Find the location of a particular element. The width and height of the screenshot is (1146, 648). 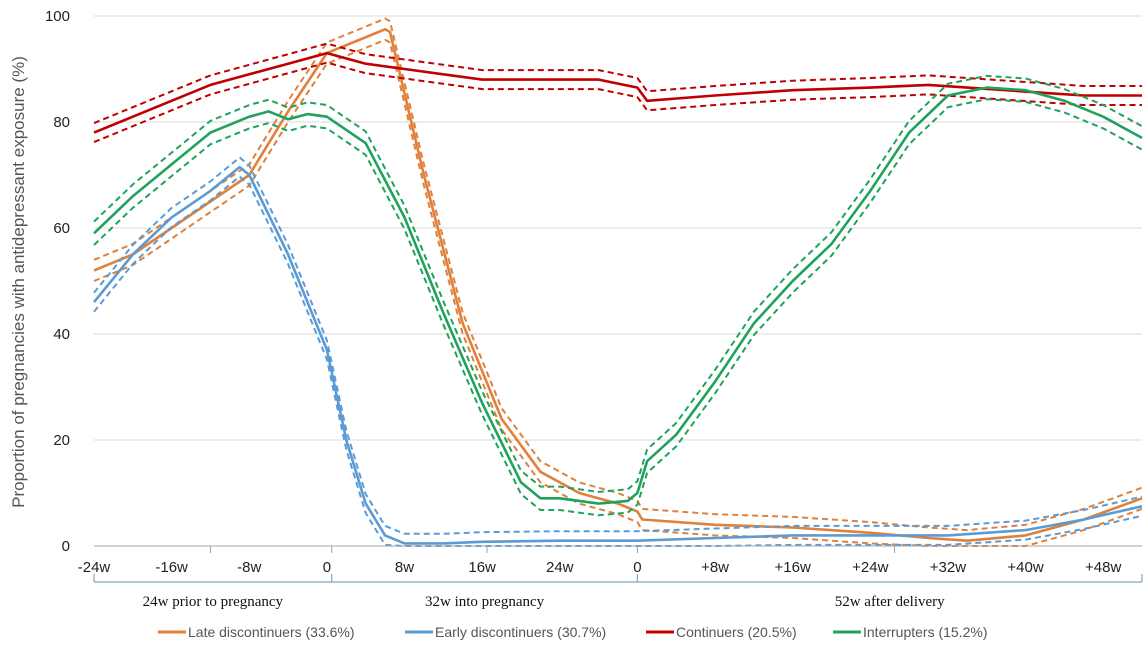

x-tick-label: +8w is located at coordinates (715, 567).